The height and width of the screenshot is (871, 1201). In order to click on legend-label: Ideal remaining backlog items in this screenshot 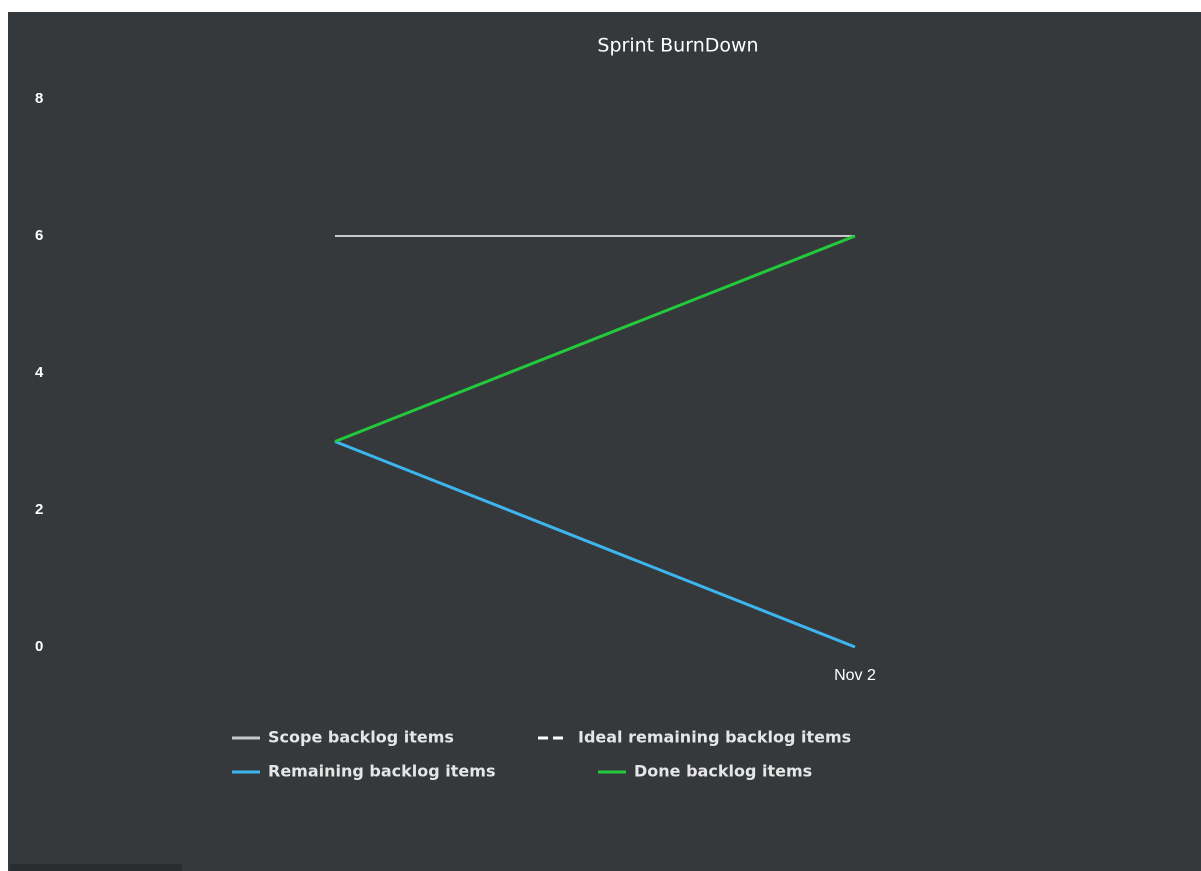, I will do `click(714, 737)`.